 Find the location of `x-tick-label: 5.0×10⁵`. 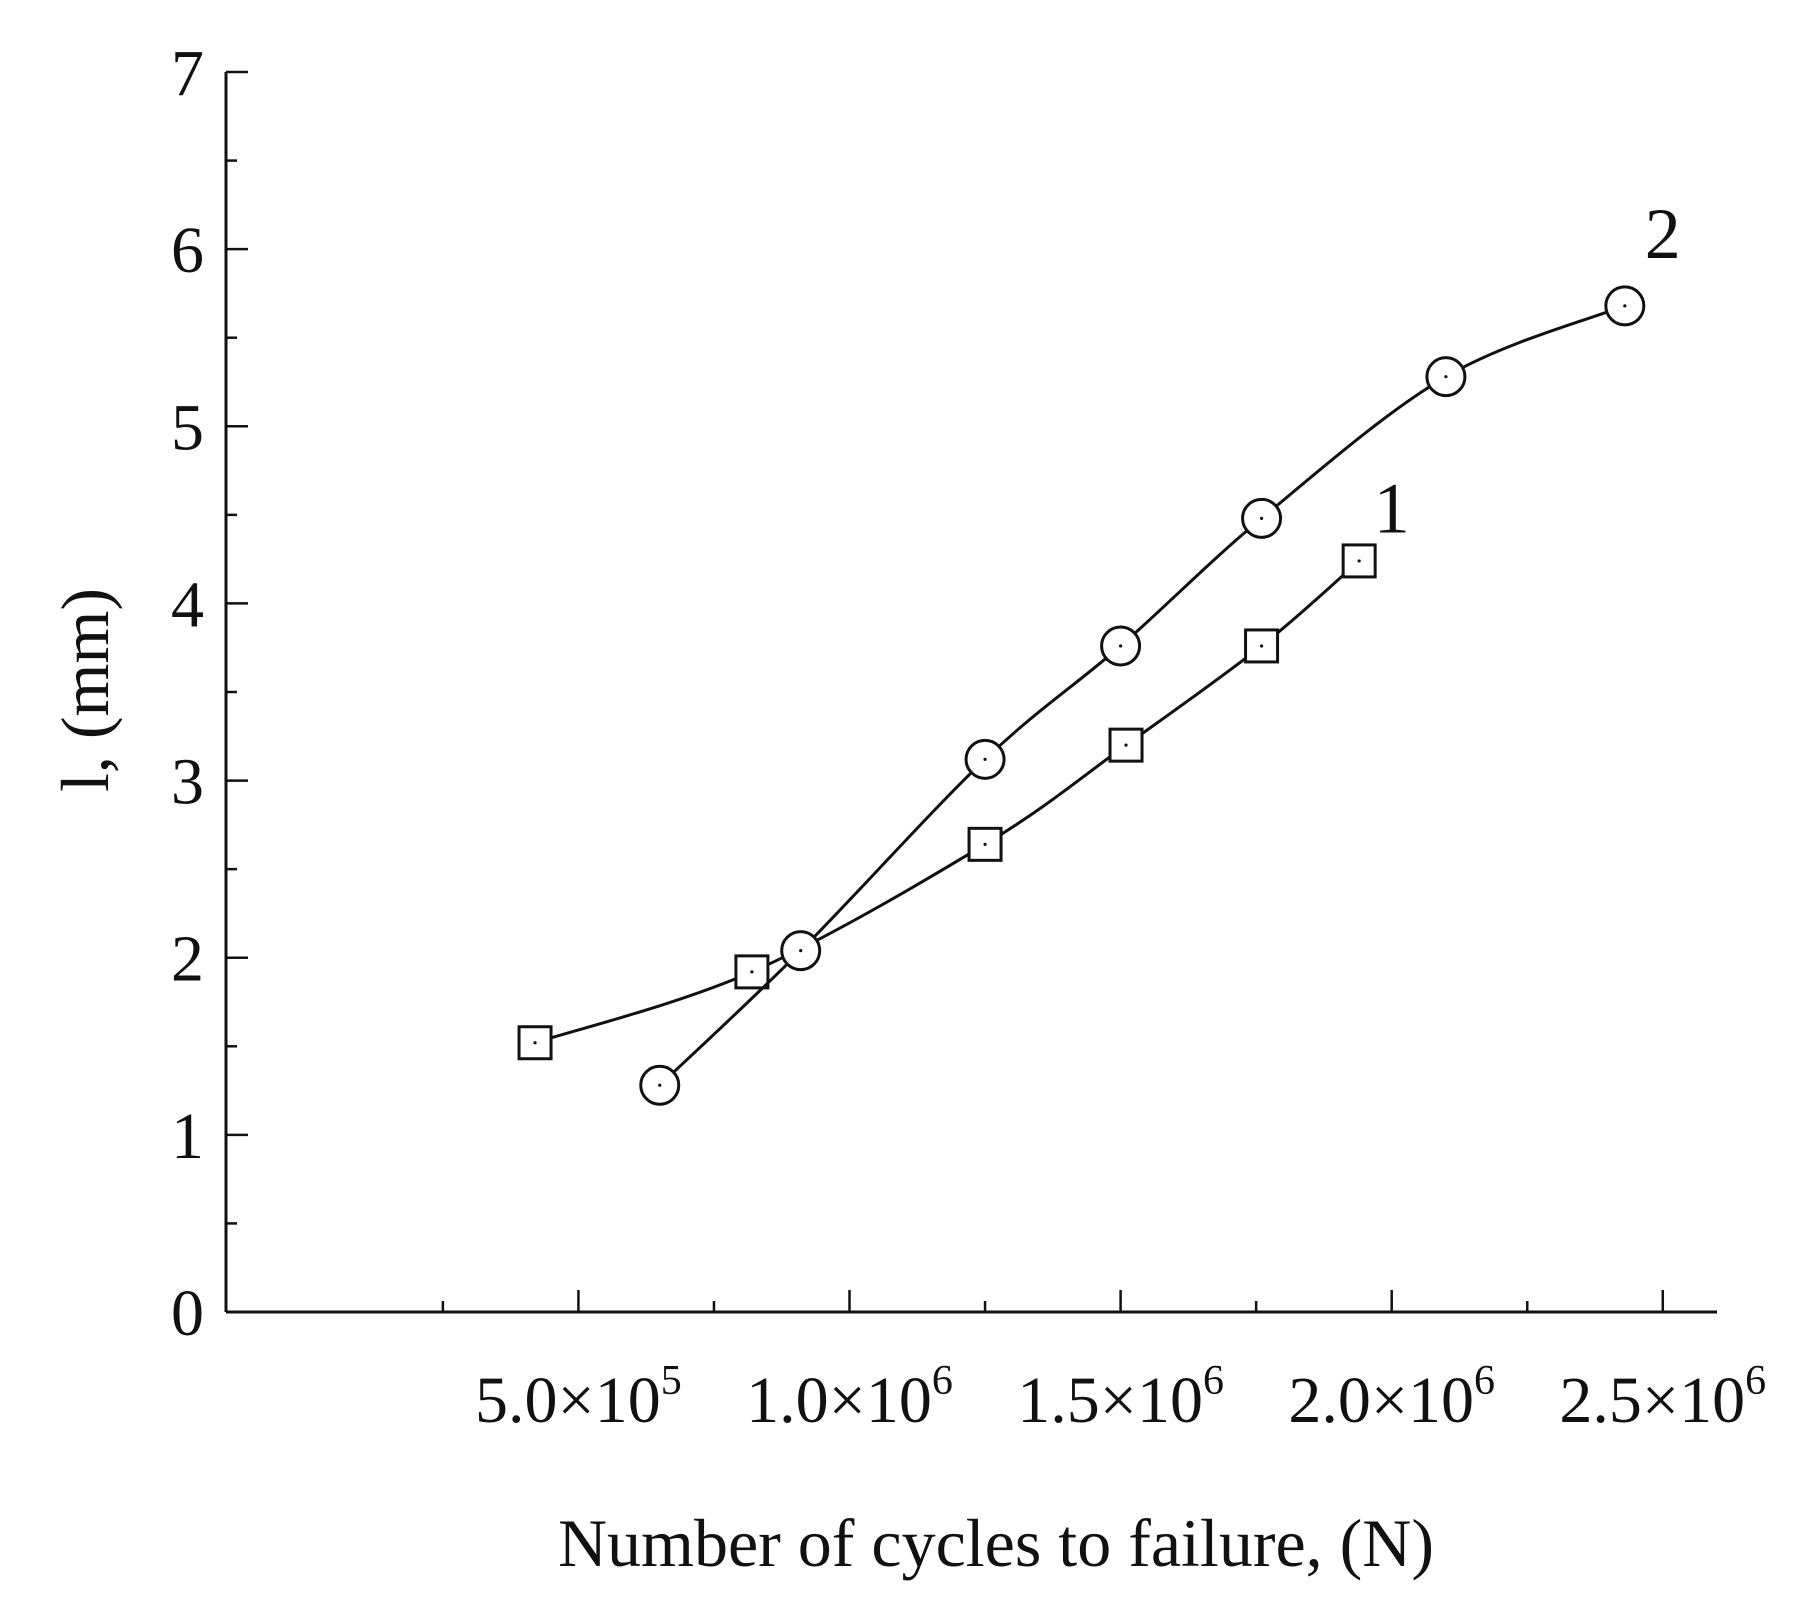

x-tick-label: 5.0×10⁵ is located at coordinates (578, 1397).